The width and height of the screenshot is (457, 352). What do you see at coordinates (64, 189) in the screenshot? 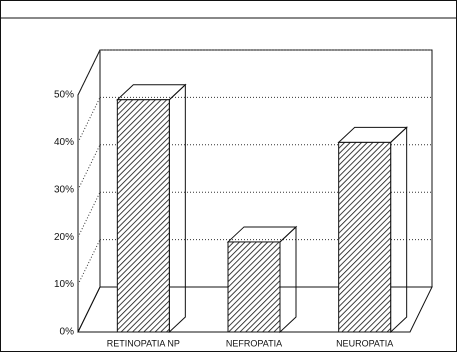
I see `y-tick-label: 30%` at bounding box center [64, 189].